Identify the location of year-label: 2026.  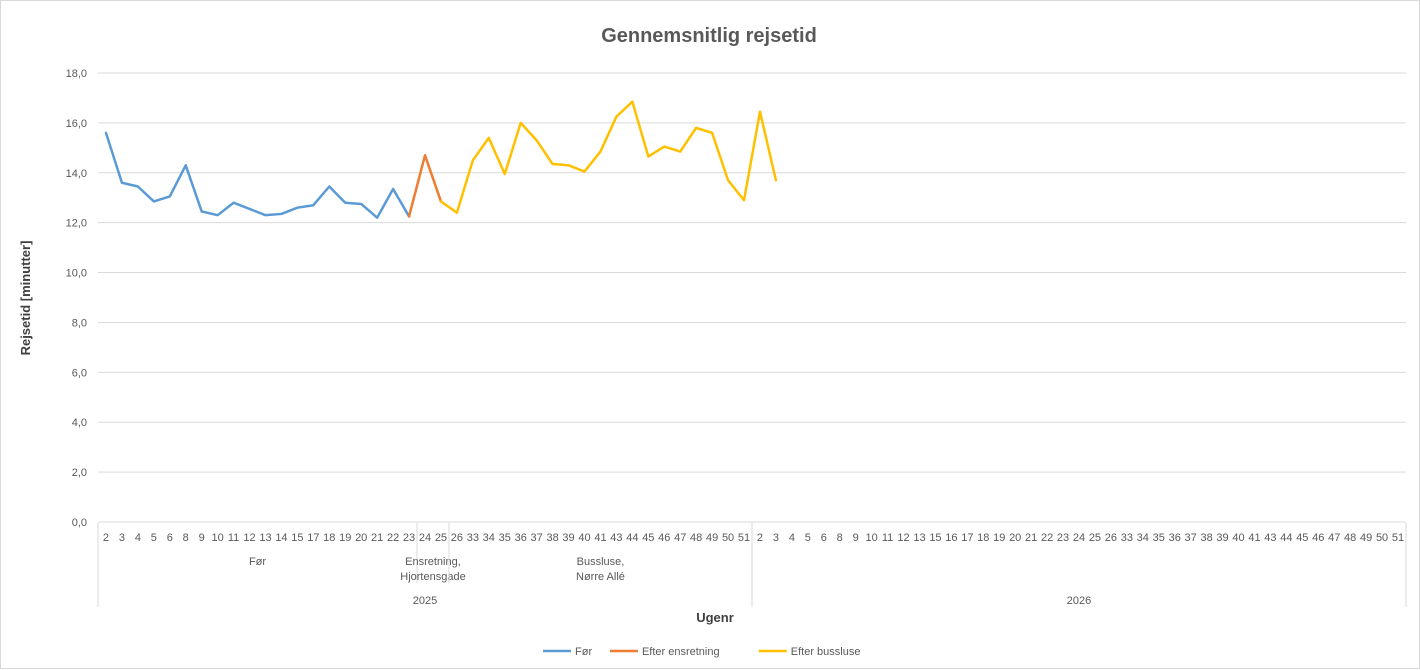
(1079, 601).